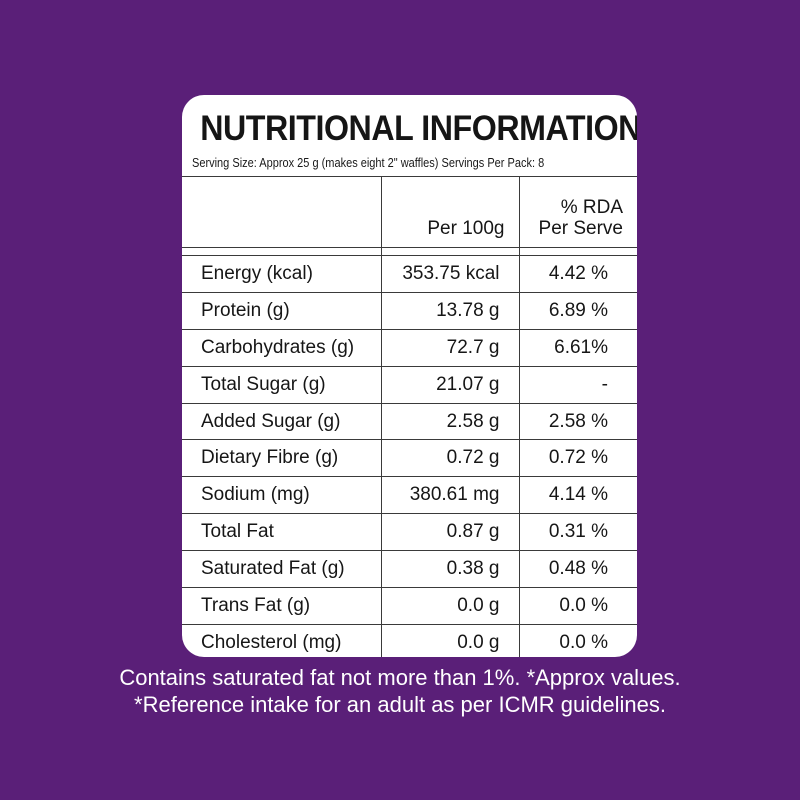  What do you see at coordinates (449, 310) in the screenshot?
I see `per-100g-value: 13.78 g` at bounding box center [449, 310].